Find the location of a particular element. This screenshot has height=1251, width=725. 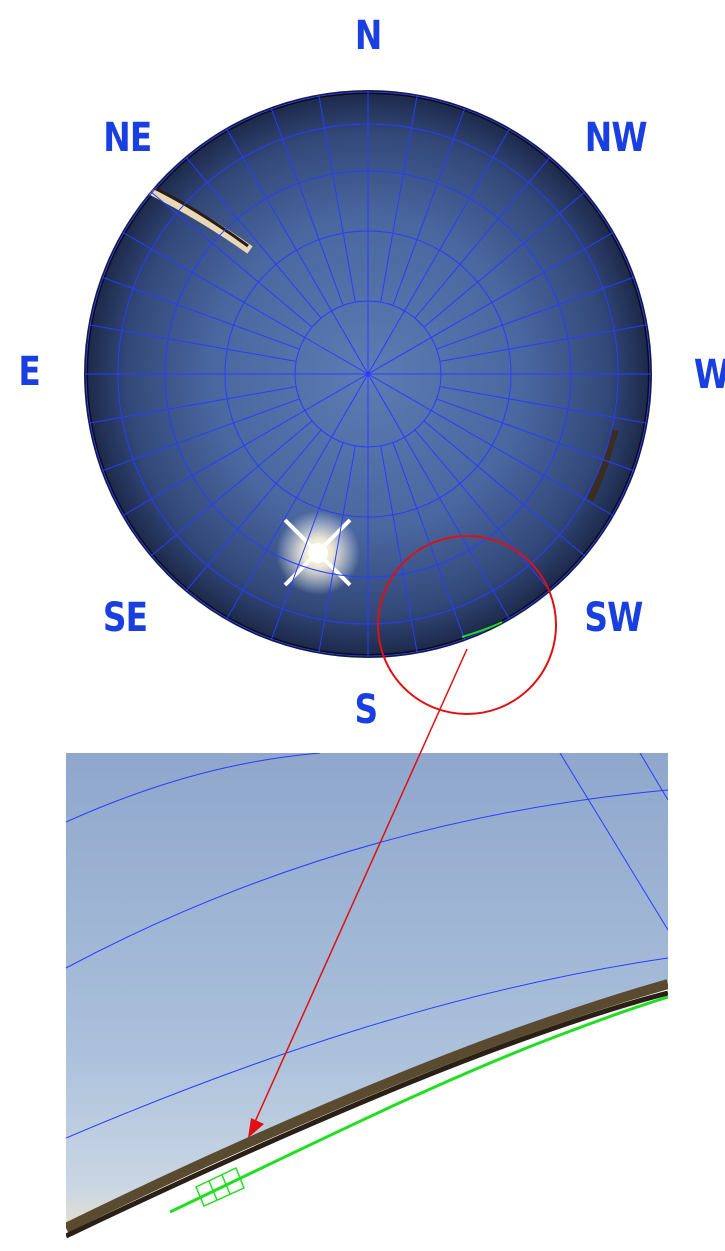

compass-label-southwest: SW is located at coordinates (613, 618).